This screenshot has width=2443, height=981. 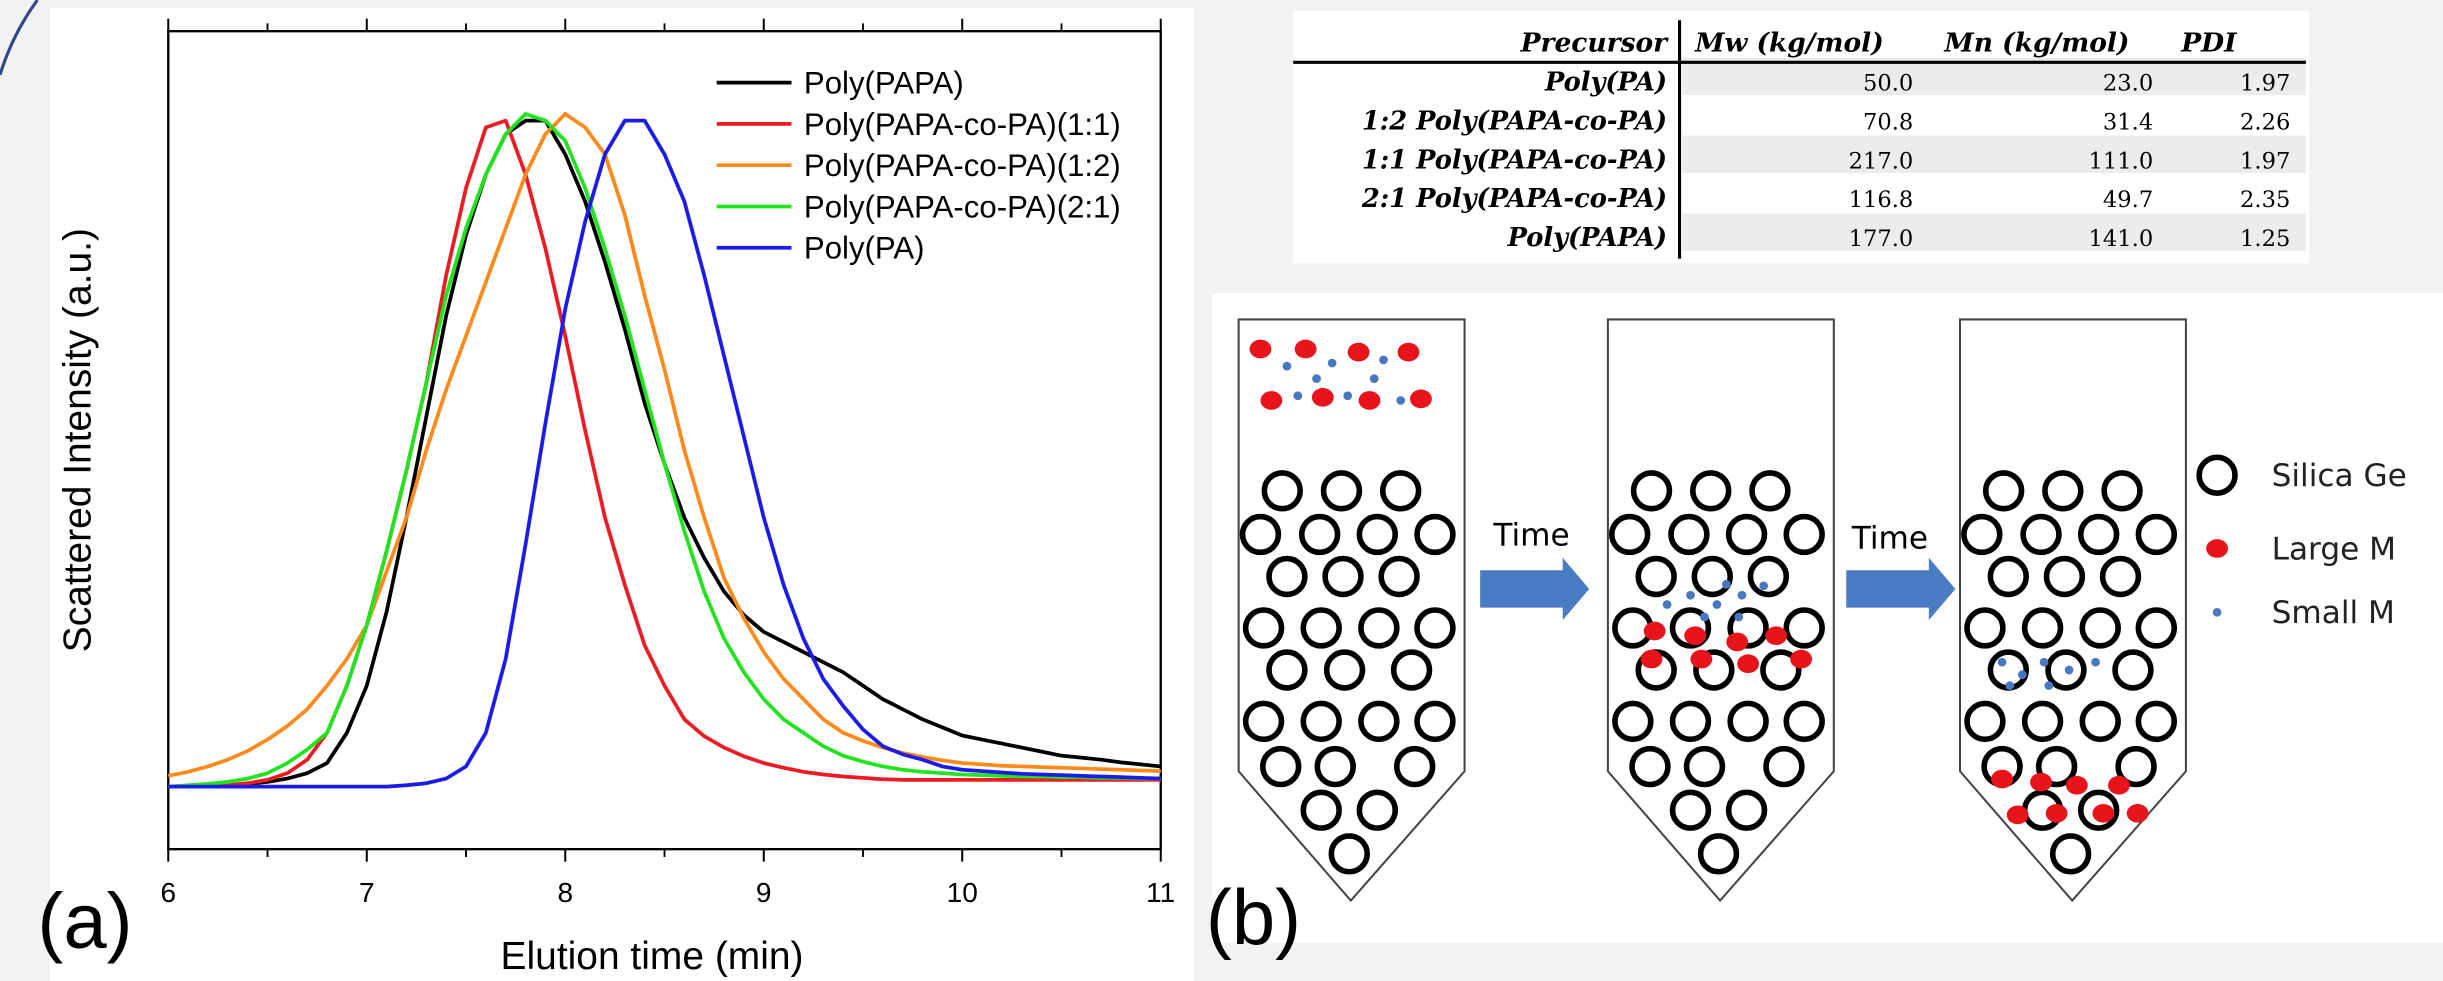 What do you see at coordinates (962, 165) in the screenshot?
I see `legend-label: Poly(PAPA-co-PA)(1:2)` at bounding box center [962, 165].